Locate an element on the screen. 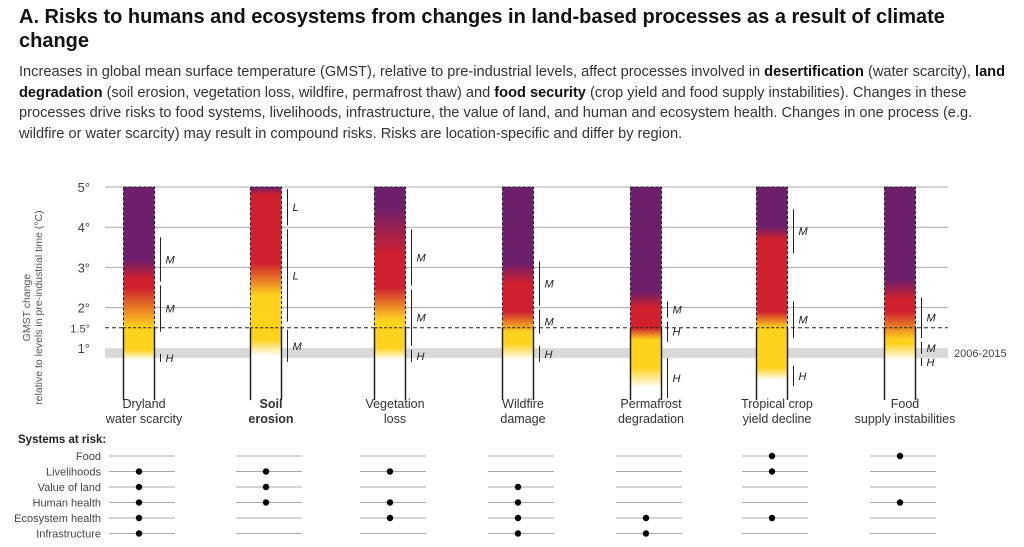 The height and width of the screenshot is (547, 1024). intro-keyword: desertification is located at coordinates (814, 72).